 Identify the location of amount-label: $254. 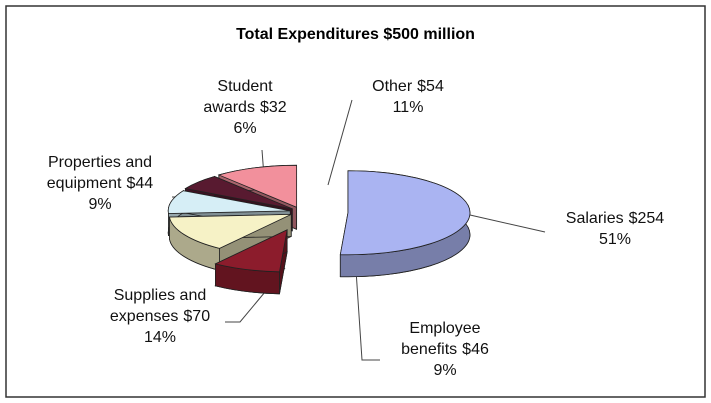
(646, 218).